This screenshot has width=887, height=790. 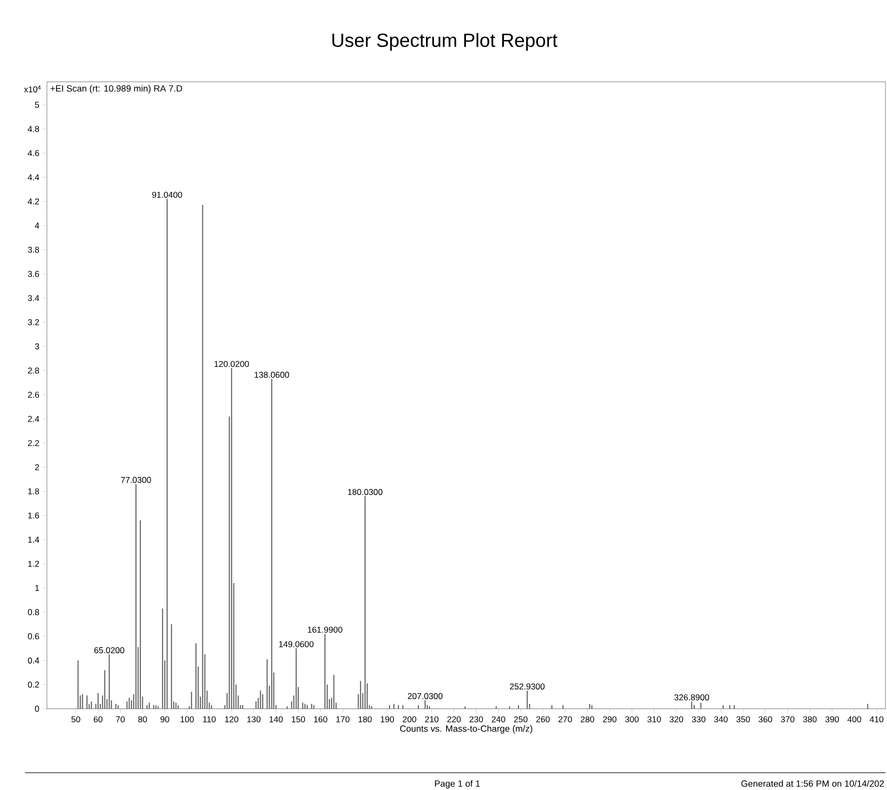 I want to click on annotation: 207.0300, so click(x=425, y=696).